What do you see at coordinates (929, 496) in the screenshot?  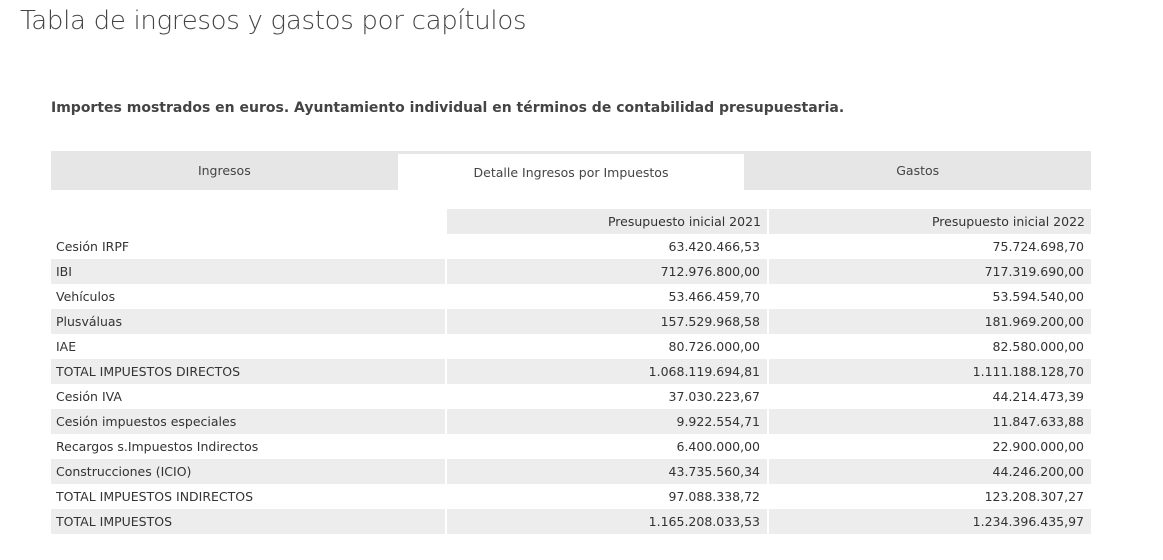 I see `row-value-2022: 123.208.307,27` at bounding box center [929, 496].